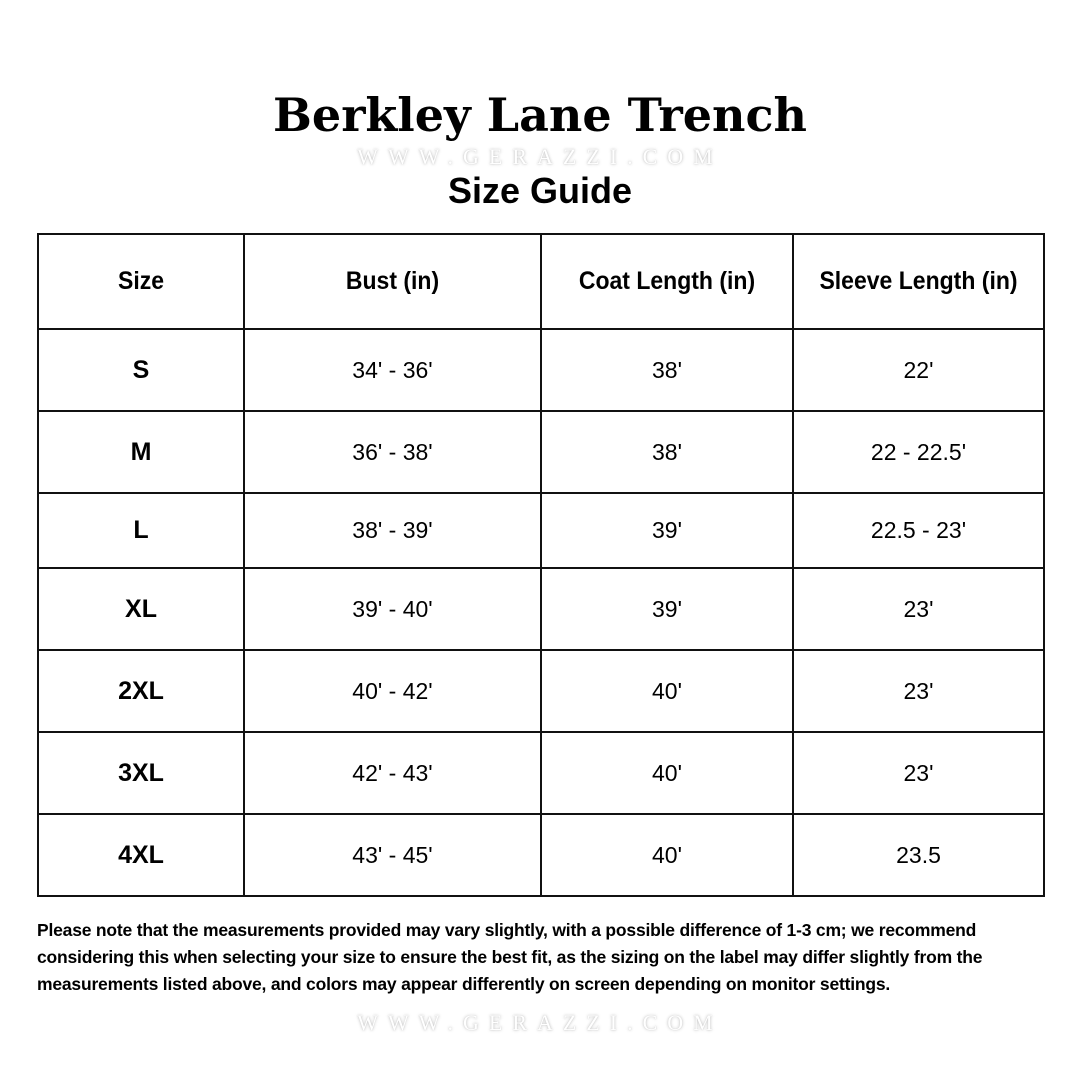 This screenshot has height=1080, width=1080. I want to click on header-bust: Bust (in), so click(392, 281).